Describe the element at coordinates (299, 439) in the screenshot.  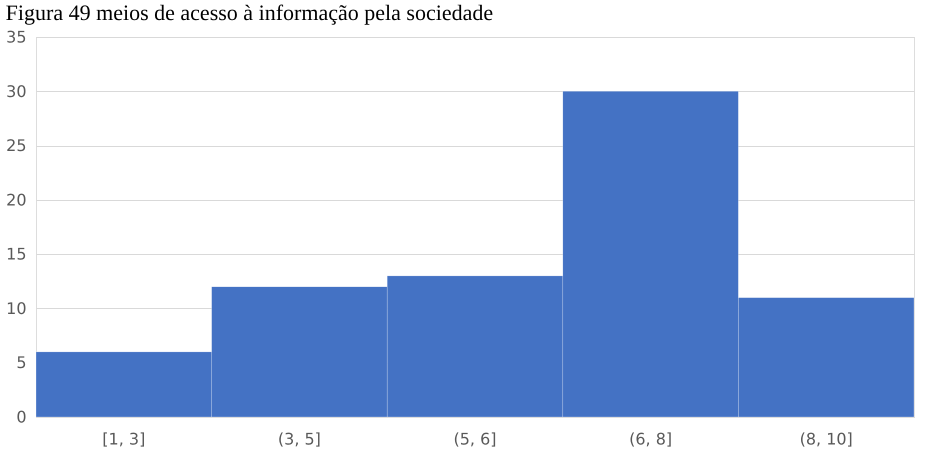
I see `x-tick-label: (3, 5]` at that location.